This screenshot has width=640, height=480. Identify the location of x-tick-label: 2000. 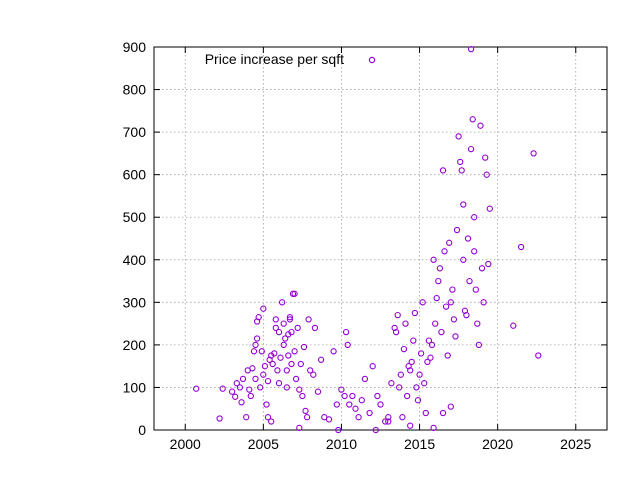
(185, 444).